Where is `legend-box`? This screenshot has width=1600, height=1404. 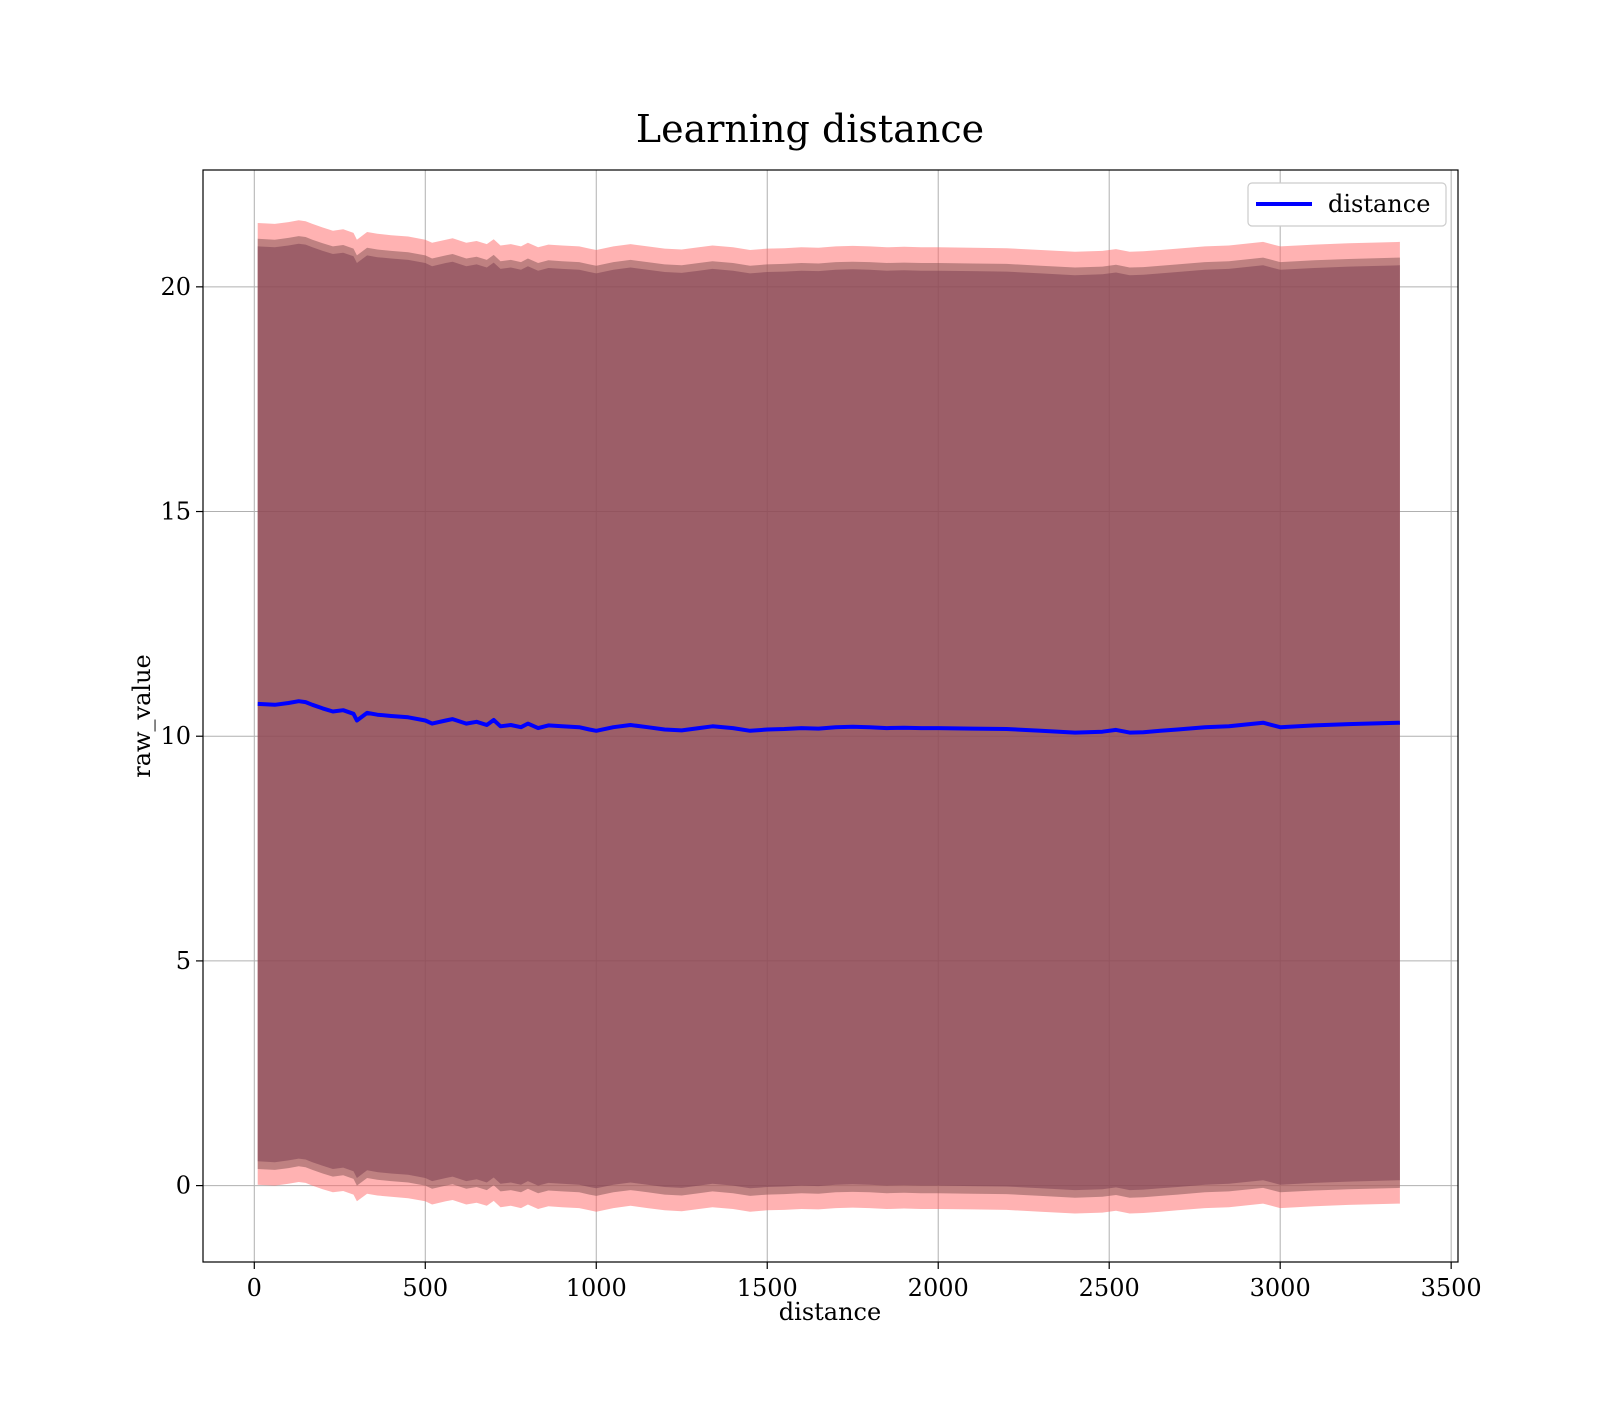
legend-box is located at coordinates (1347, 204).